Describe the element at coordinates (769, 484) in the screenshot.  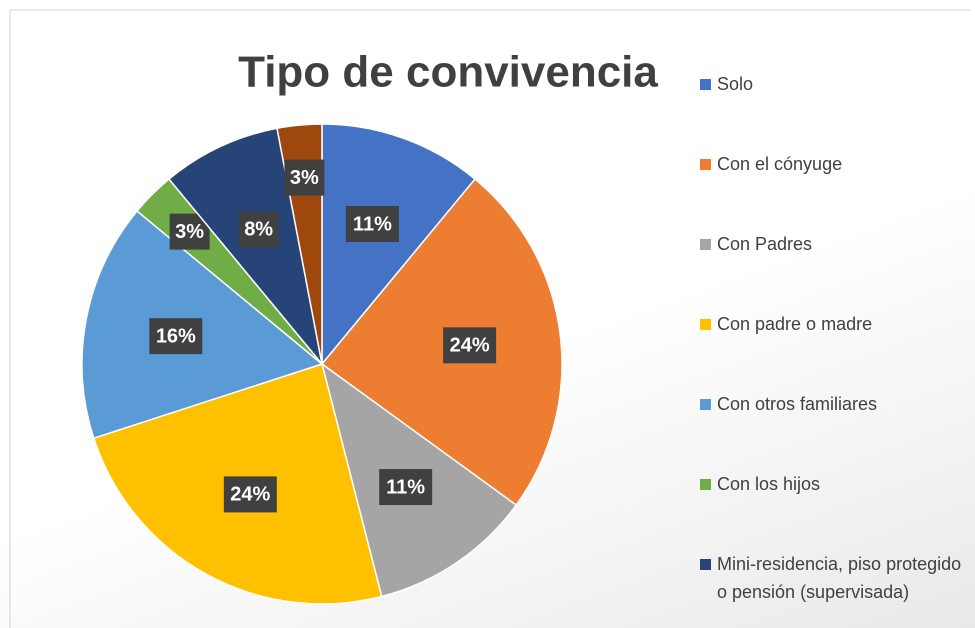
I see `legend-label: Con los hijos` at that location.